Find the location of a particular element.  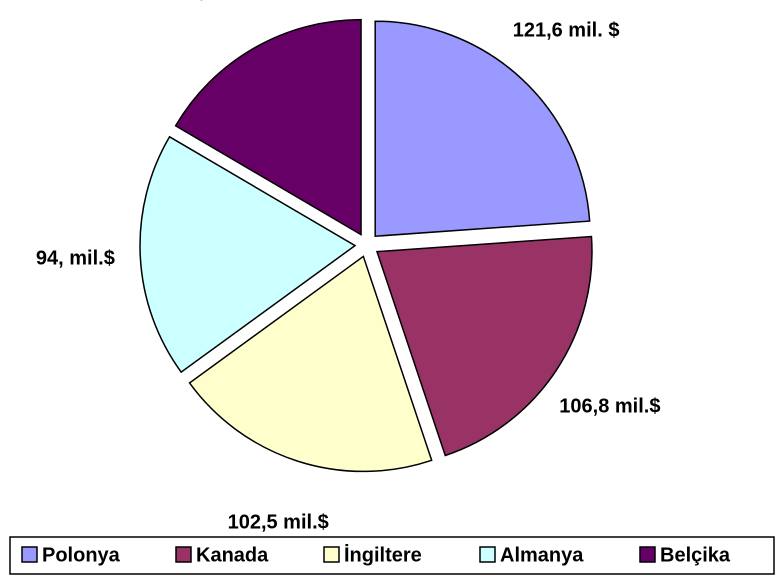

legend-label: Kanada is located at coordinates (232, 555).